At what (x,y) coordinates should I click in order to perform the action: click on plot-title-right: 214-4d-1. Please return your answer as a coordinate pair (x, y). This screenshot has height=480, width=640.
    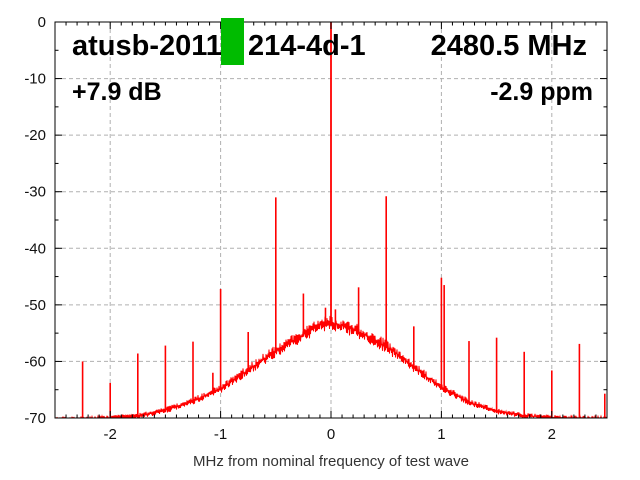
    Looking at the image, I should click on (307, 46).